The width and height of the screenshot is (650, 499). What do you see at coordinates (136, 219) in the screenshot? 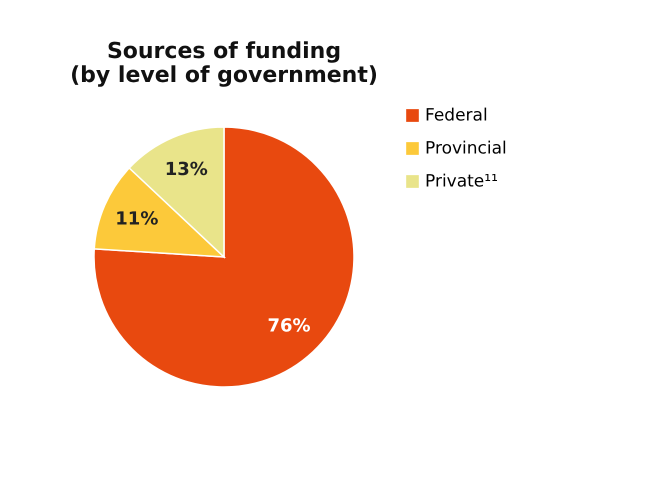
I see `data-label: 11%` at bounding box center [136, 219].